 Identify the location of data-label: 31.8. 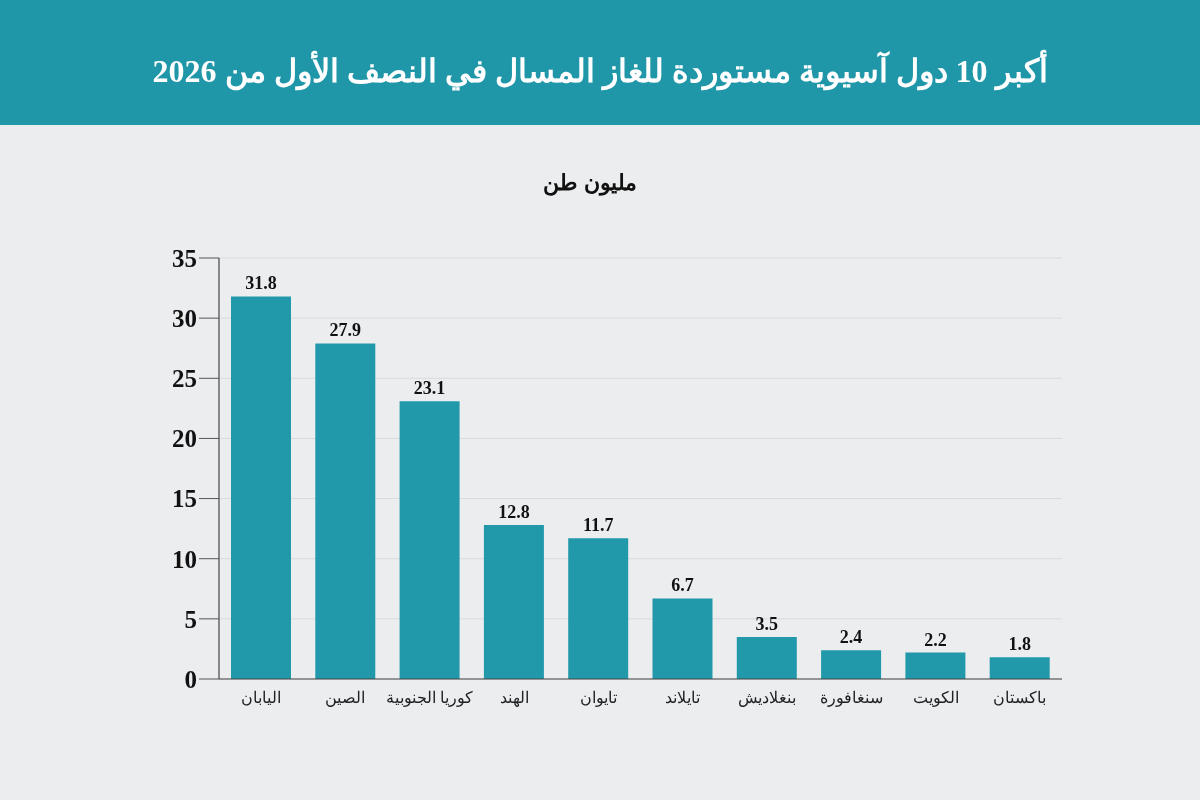
(261, 283).